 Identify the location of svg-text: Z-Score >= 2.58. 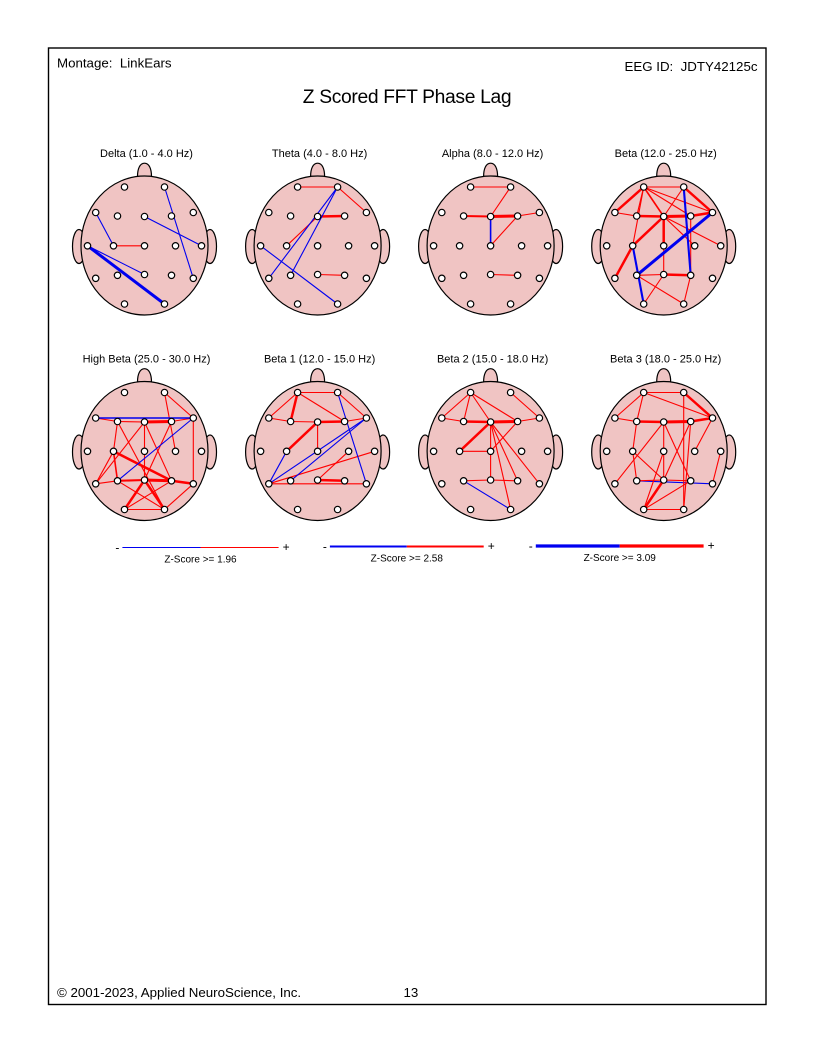
(407, 559).